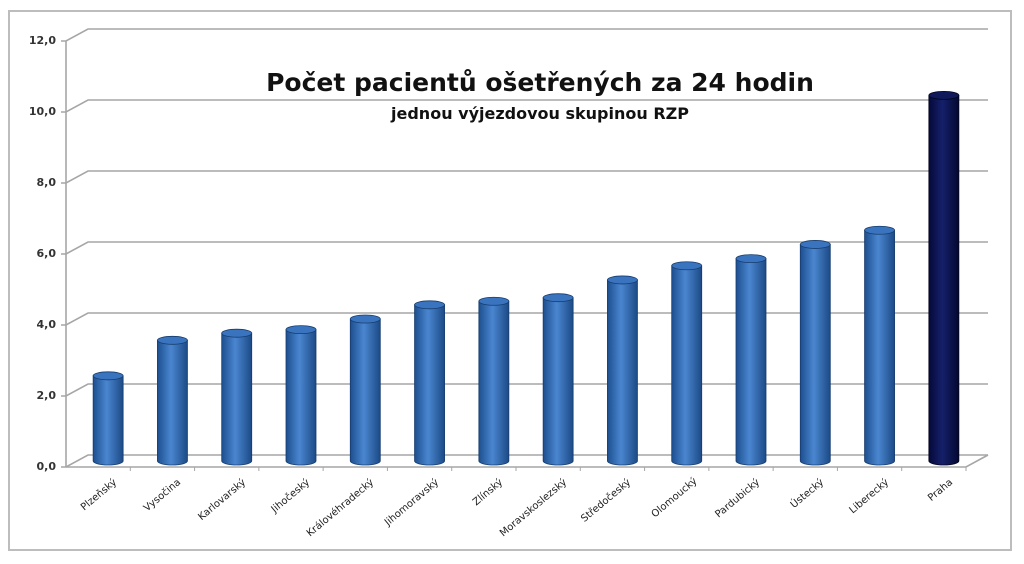  Describe the element at coordinates (46, 466) in the screenshot. I see `y-tick-label: 0,0` at that location.